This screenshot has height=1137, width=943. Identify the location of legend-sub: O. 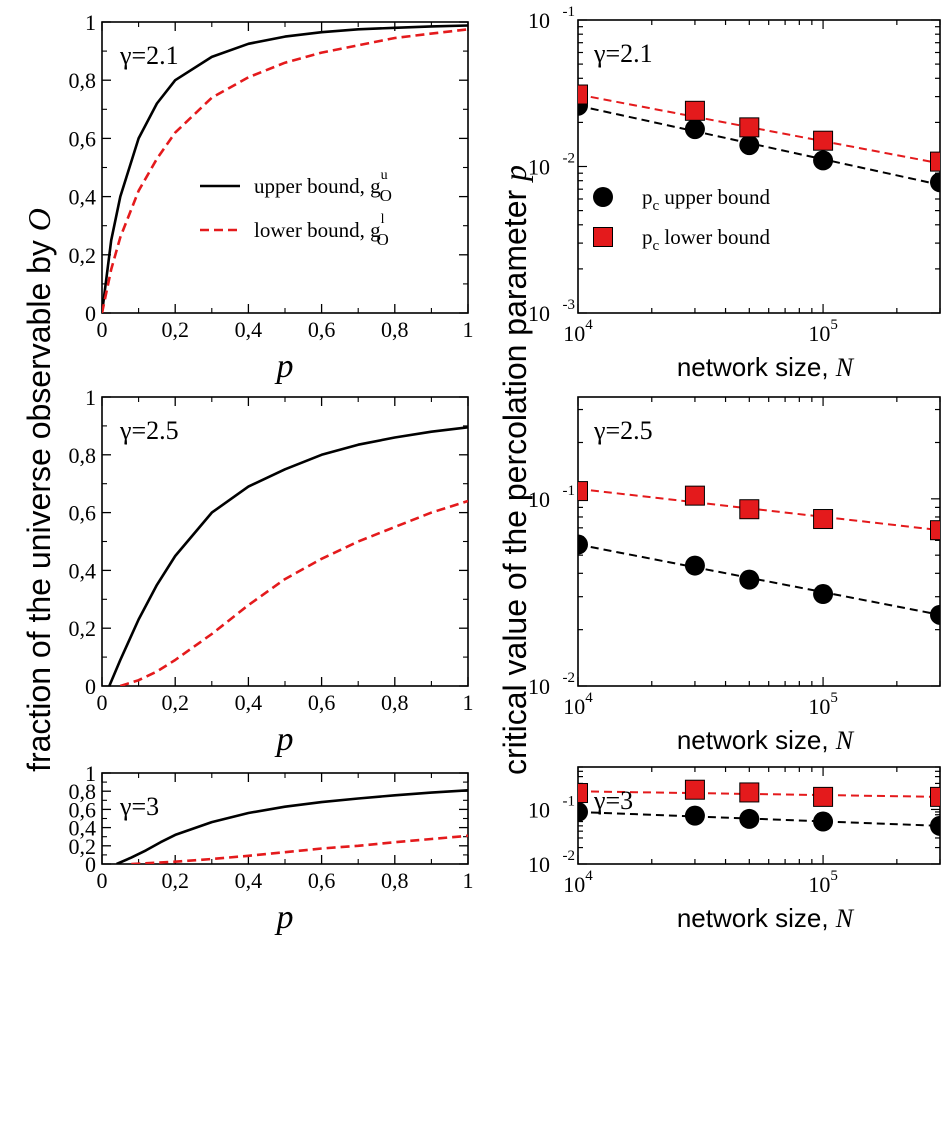
(382, 239).